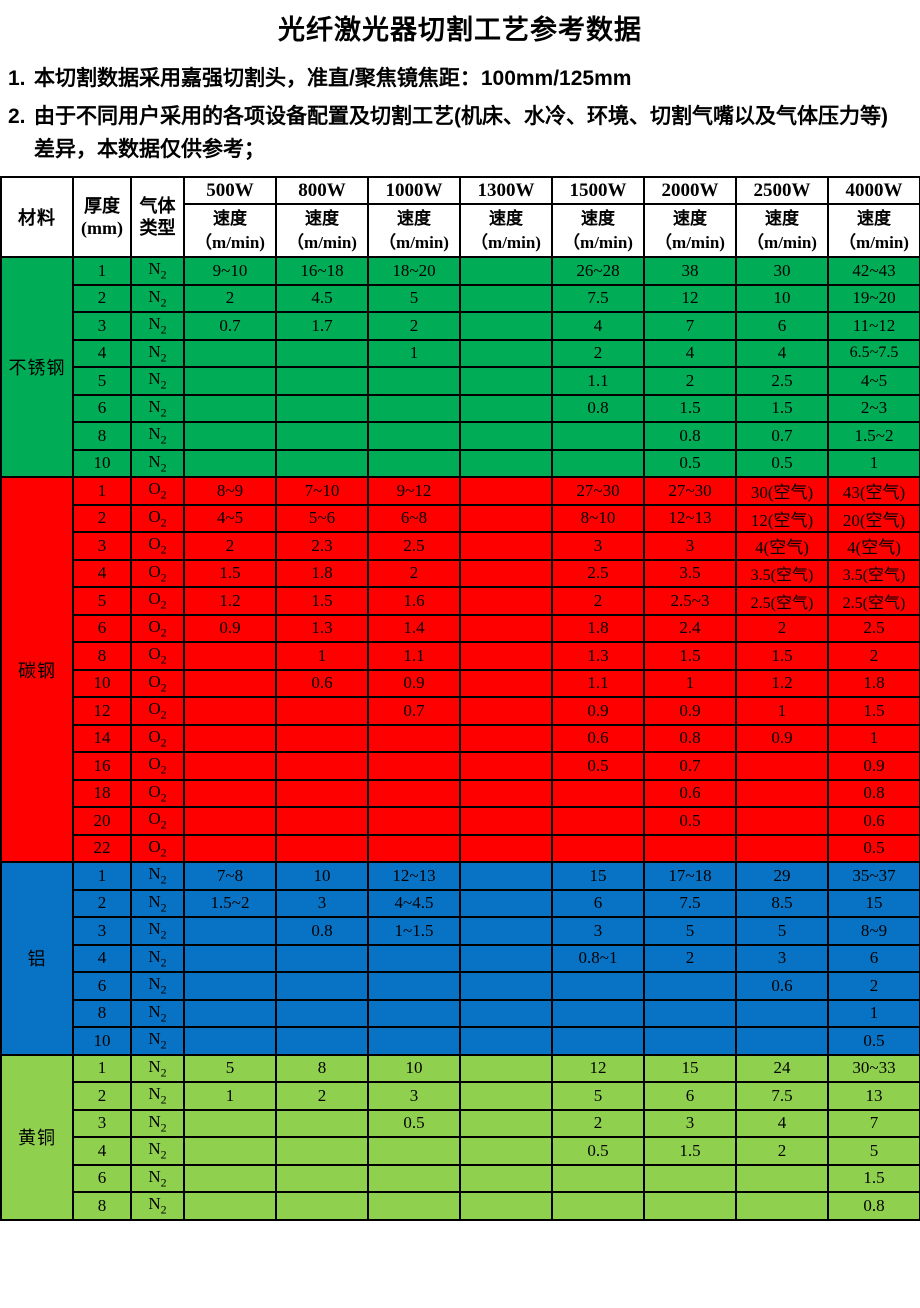  What do you see at coordinates (873, 766) in the screenshot?
I see `speed-cell-4000w: 0.9` at bounding box center [873, 766].